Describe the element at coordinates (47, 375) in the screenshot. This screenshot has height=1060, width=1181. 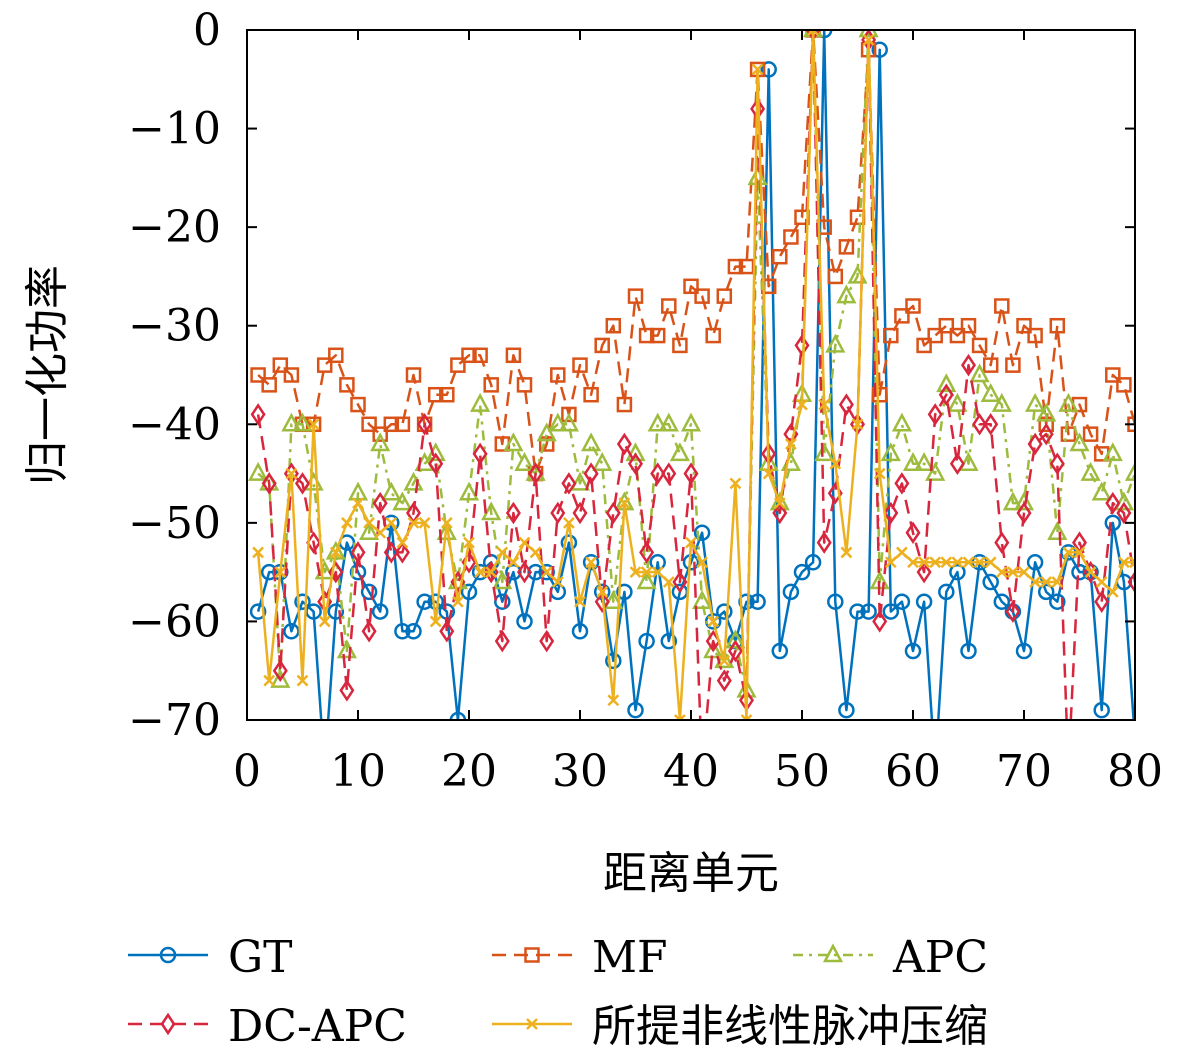
I see `y-axis-title: 归一化功率` at that location.